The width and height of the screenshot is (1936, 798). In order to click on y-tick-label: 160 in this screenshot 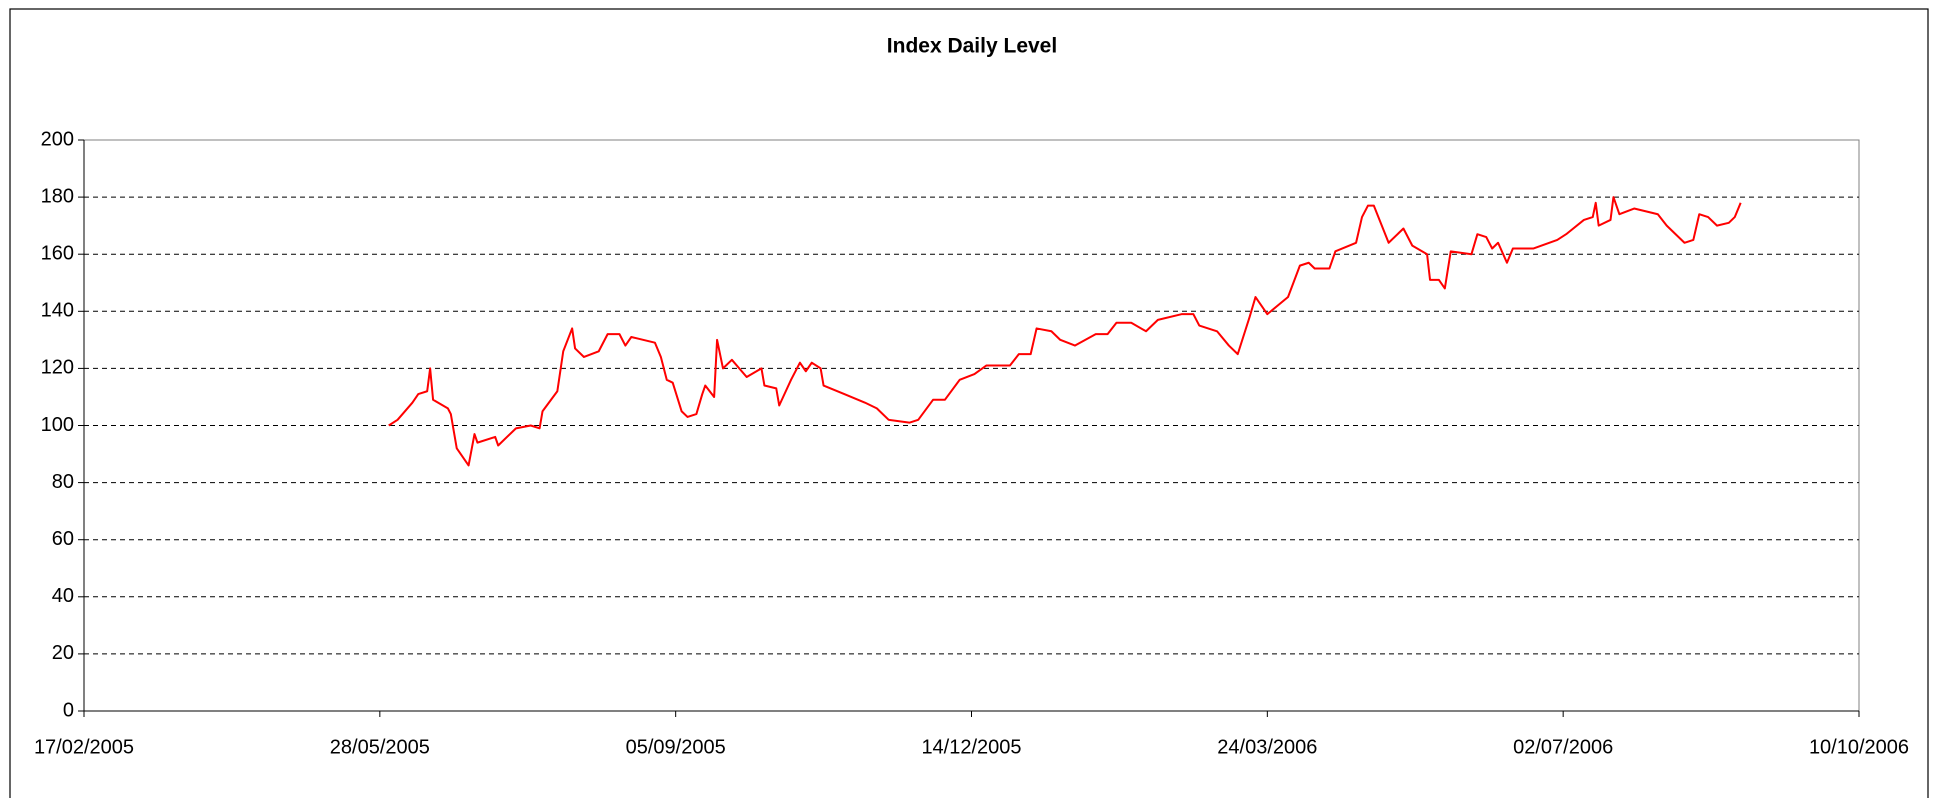, I will do `click(57, 253)`.